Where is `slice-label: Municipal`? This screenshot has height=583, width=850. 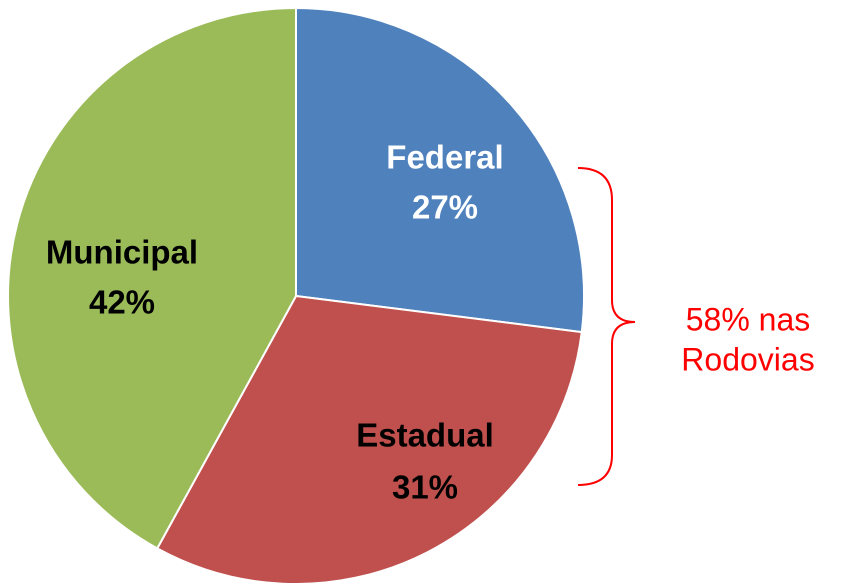 slice-label: Municipal is located at coordinates (122, 252).